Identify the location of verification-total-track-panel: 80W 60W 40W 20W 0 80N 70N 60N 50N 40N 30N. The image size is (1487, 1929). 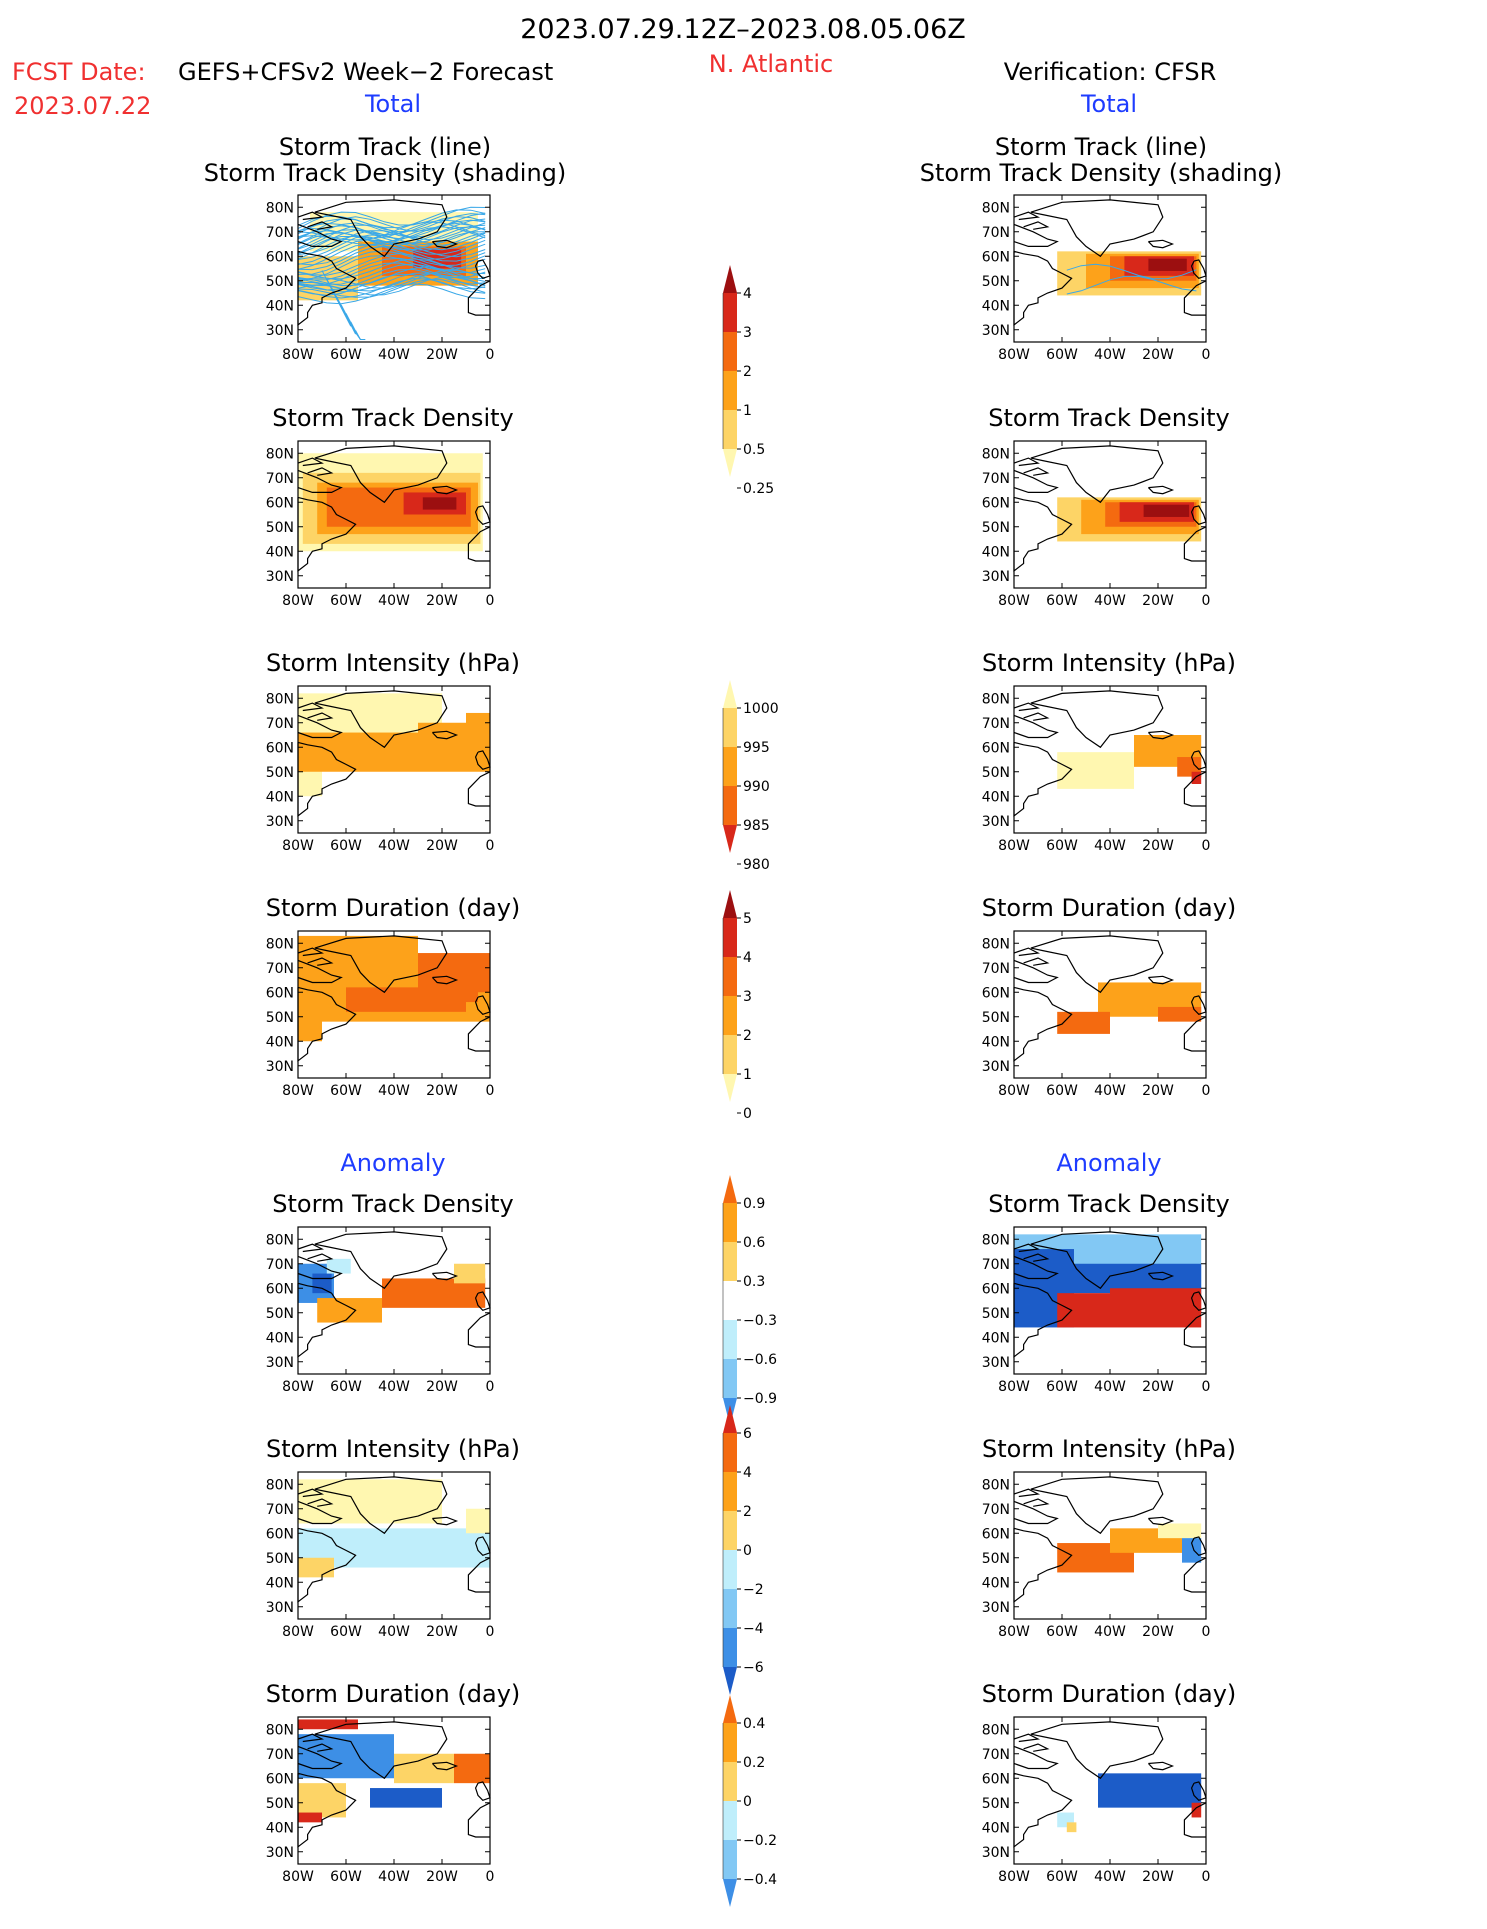
(1096, 278).